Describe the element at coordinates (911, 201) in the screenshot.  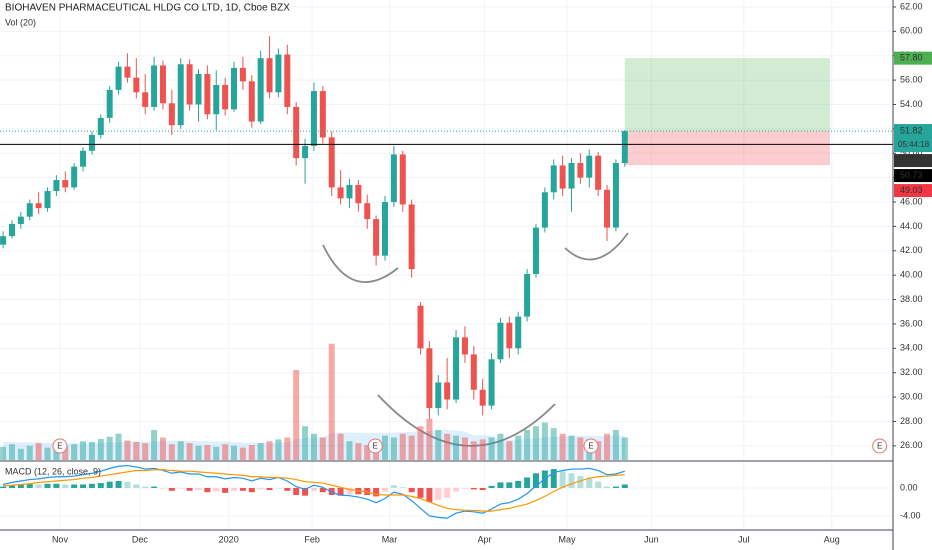
I see `y-tick-label: 46.00` at that location.